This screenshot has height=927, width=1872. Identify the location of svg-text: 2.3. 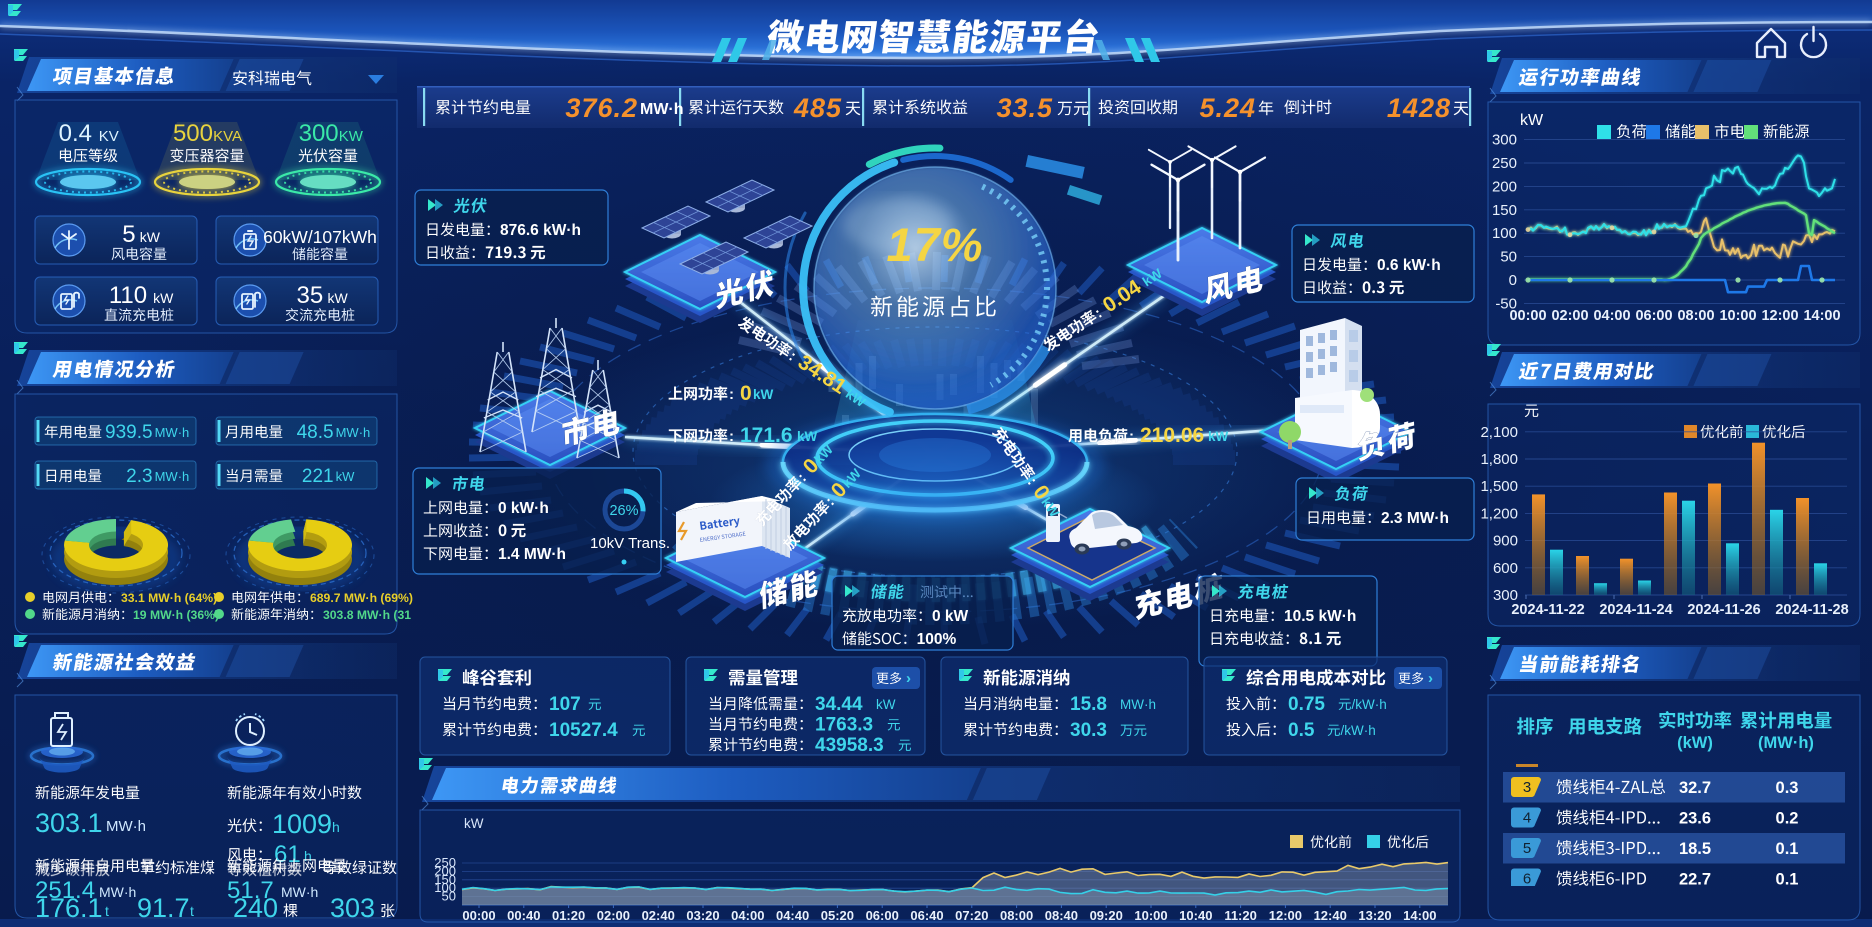
(139, 476).